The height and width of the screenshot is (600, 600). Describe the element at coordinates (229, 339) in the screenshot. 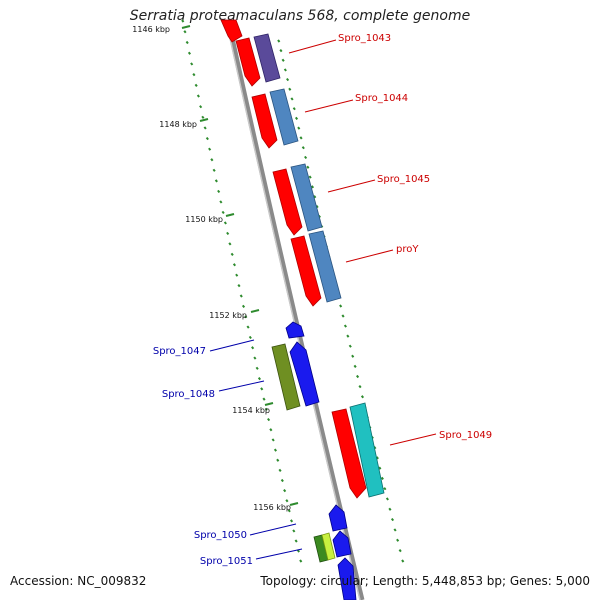

I see `gene-spro-1047: Spro_1047` at that location.